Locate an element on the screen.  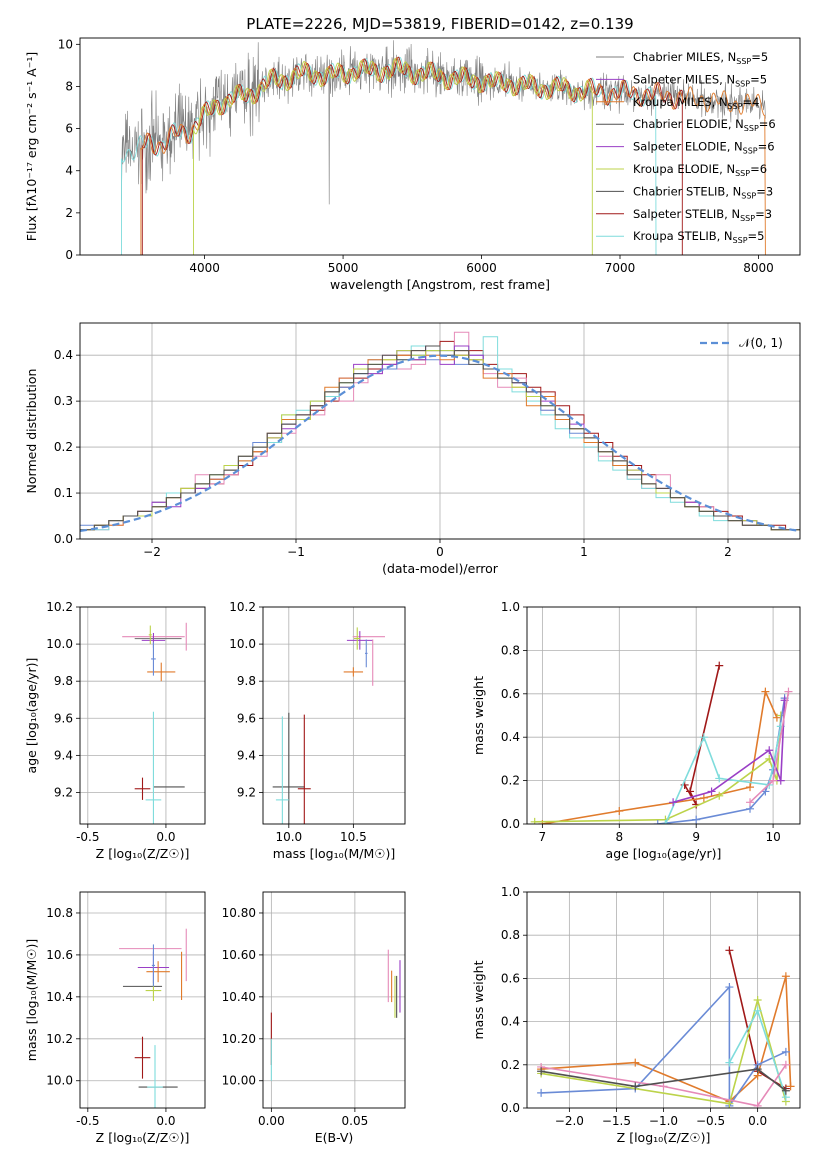
legend-label-text: Kroupa MILES, N is located at coordinates (680, 102).